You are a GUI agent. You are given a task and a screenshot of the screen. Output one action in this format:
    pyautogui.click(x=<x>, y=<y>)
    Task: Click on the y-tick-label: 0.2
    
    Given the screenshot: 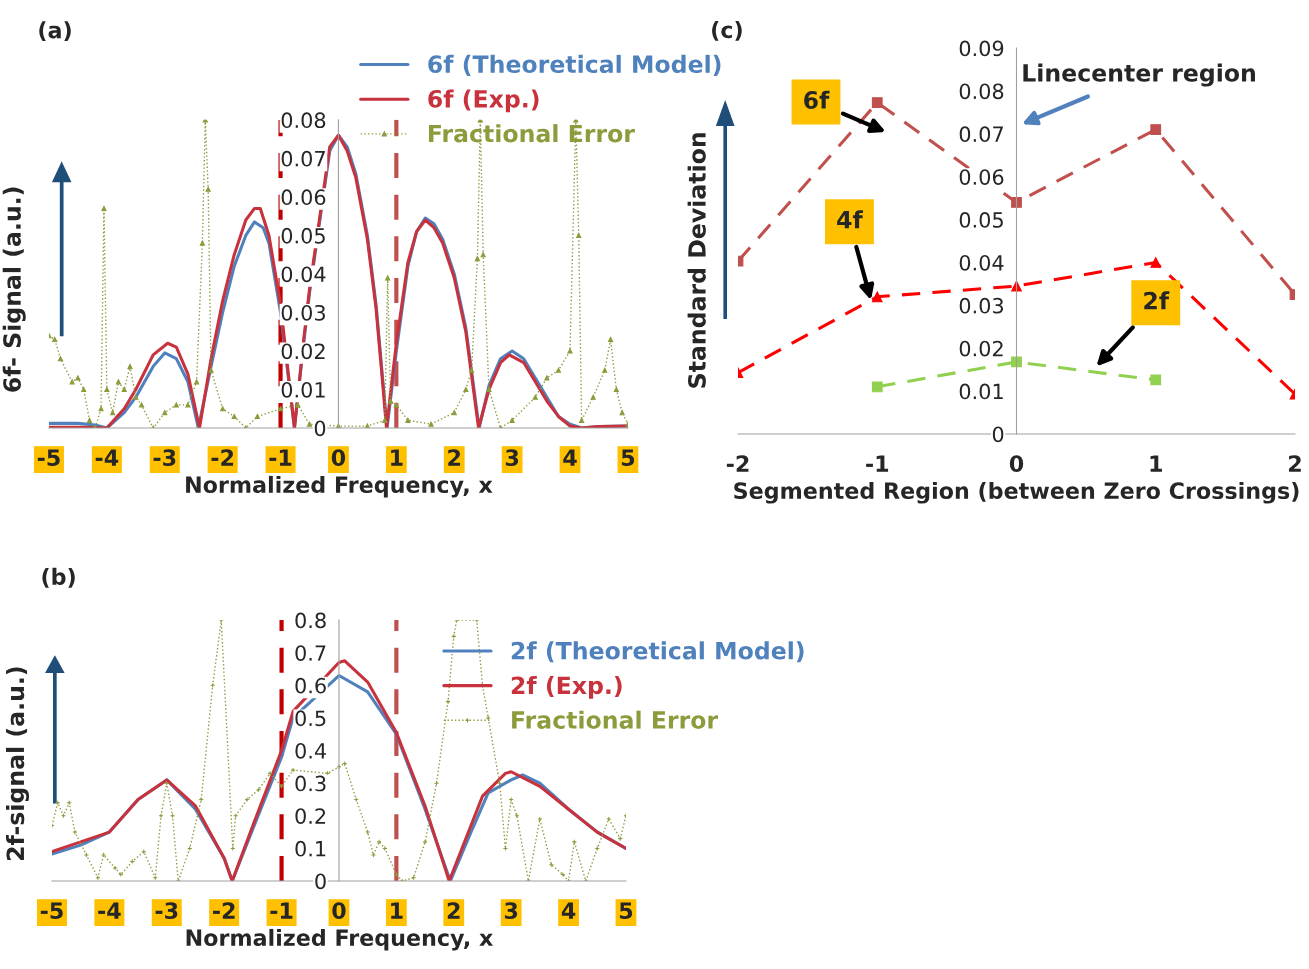 What is the action you would take?
    pyautogui.click(x=310, y=816)
    